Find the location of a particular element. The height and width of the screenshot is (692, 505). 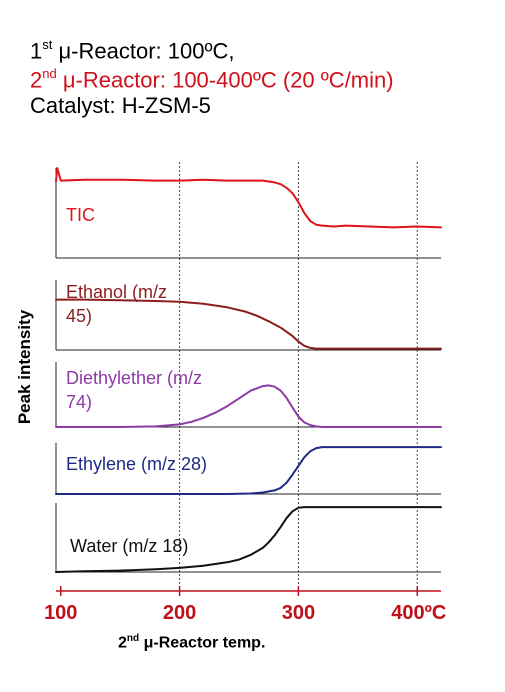

series-label-line: TIC is located at coordinates (80, 215).